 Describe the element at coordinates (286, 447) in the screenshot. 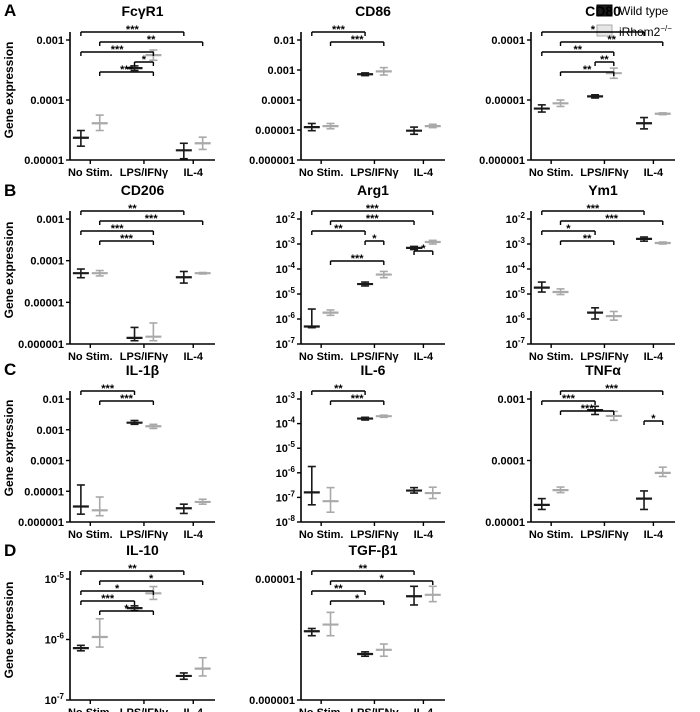

I see `y-tick-label: 10⁻⁵` at that location.